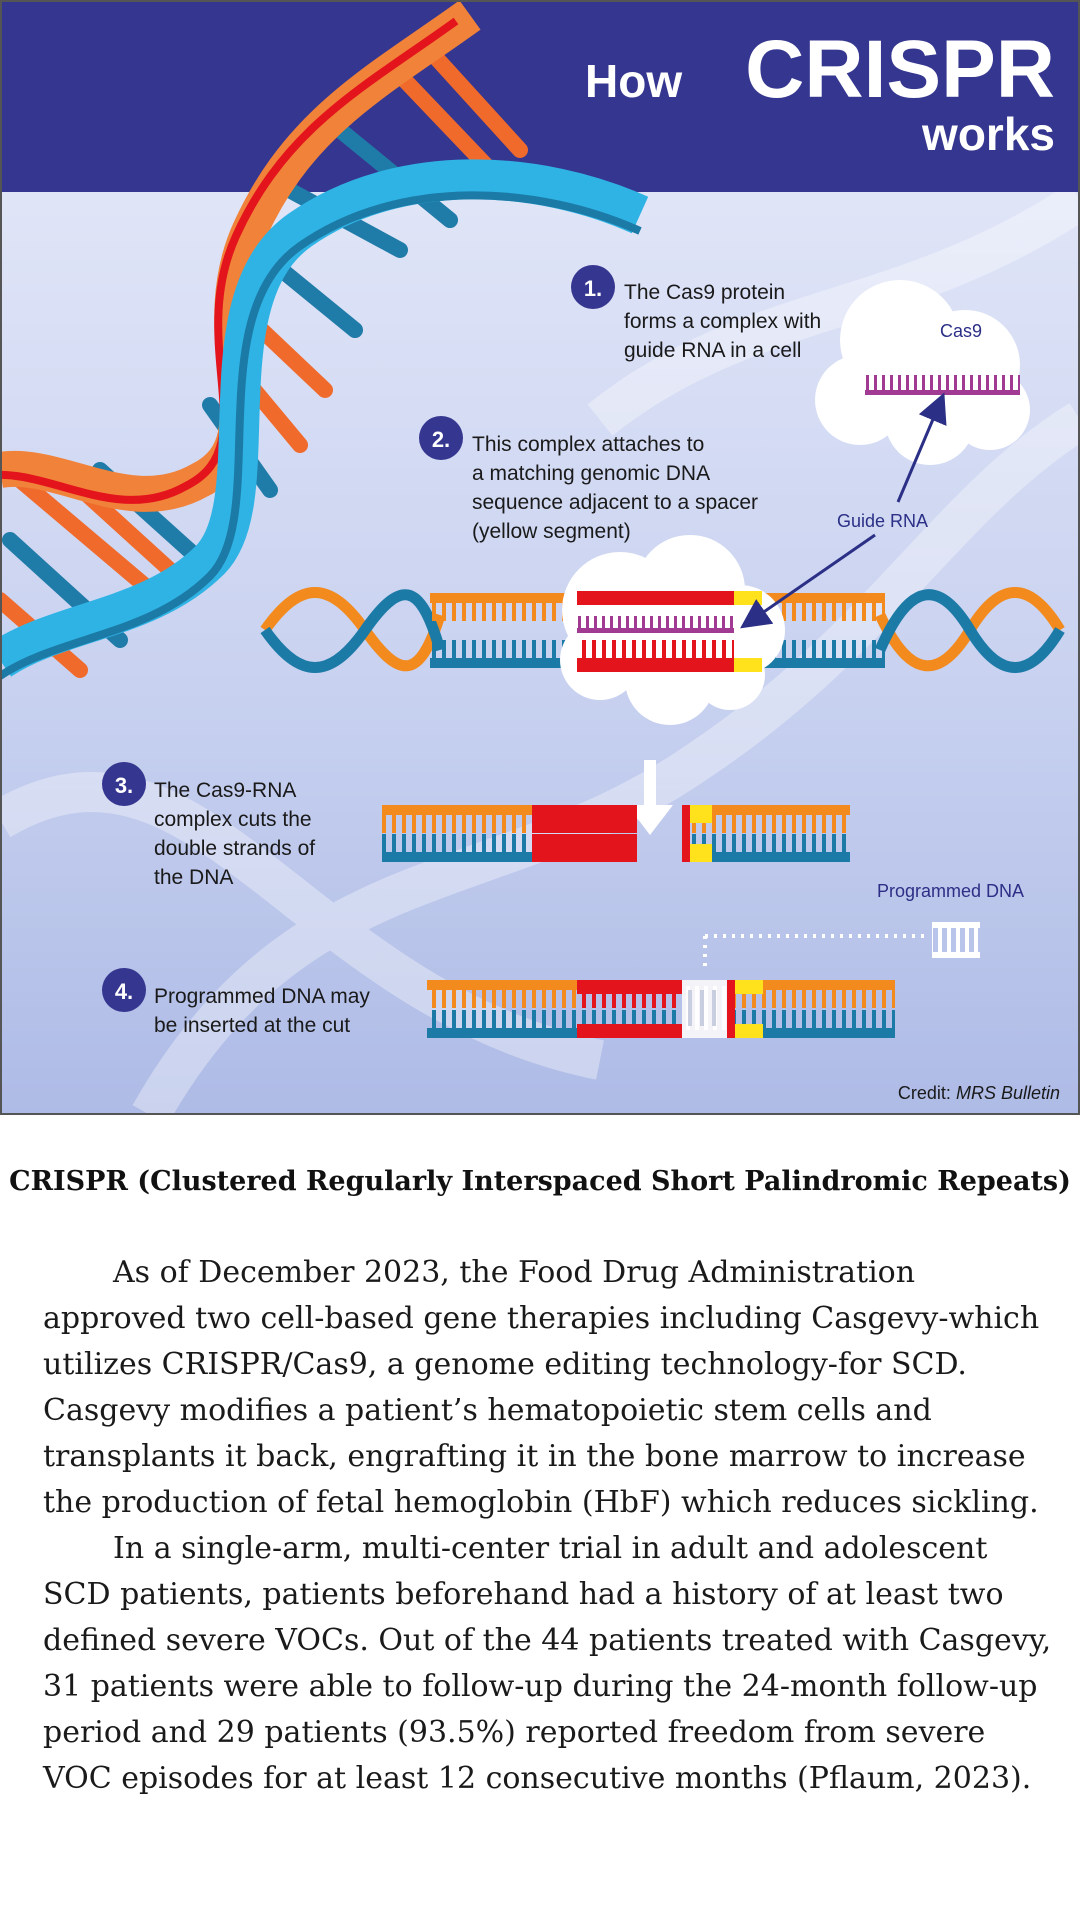 The image size is (1080, 1920). I want to click on programmed-dna-label: Programmed DNA, so click(950, 891).